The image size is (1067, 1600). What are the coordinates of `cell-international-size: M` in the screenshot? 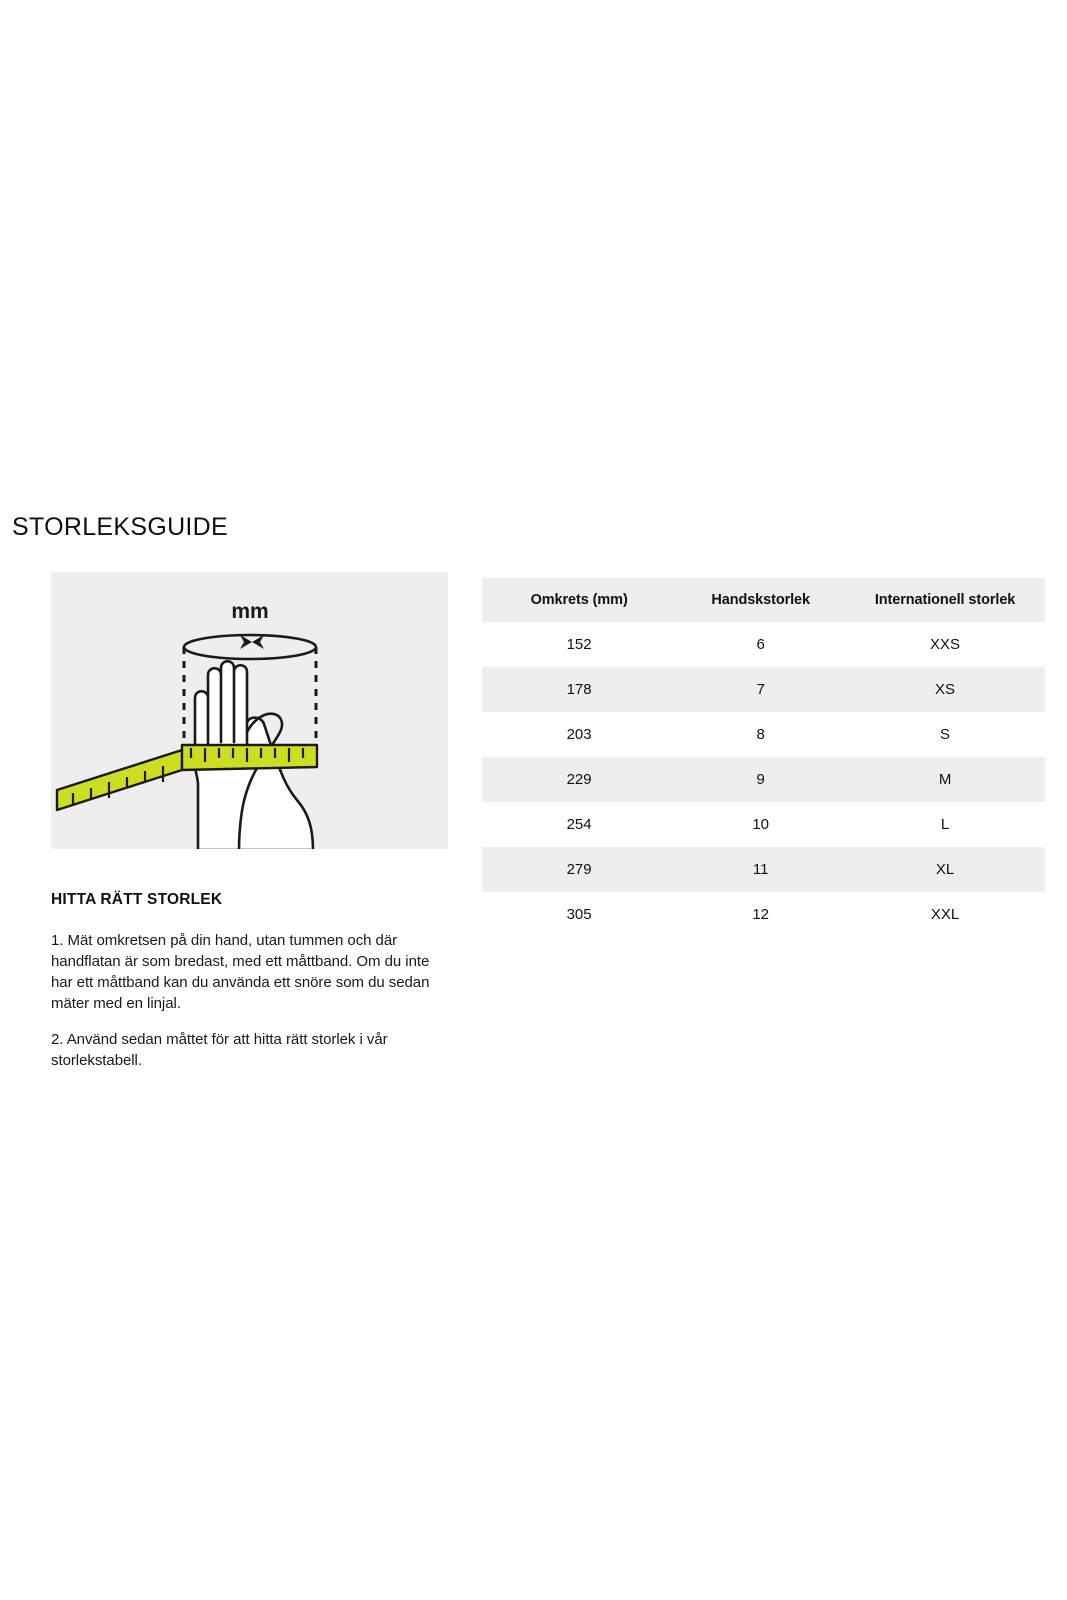 It's located at (945, 779).